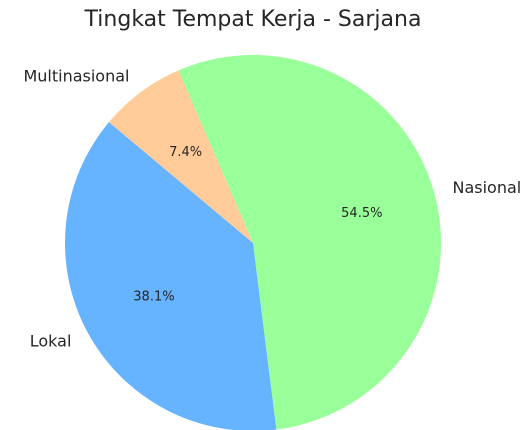 Image resolution: width=531 pixels, height=430 pixels. I want to click on slice-label: Lokal, so click(51, 340).